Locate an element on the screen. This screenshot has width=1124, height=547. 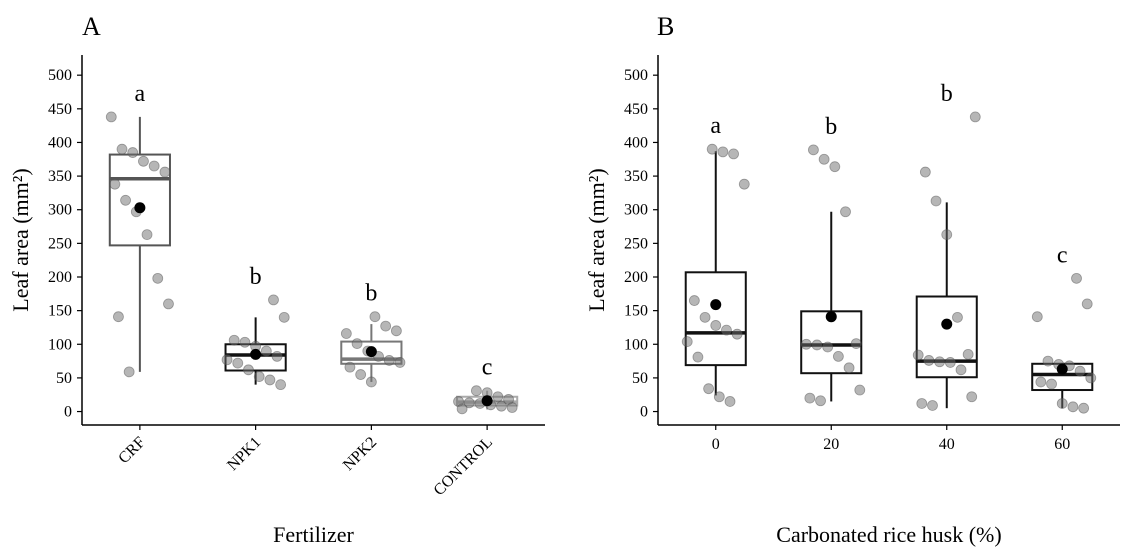
x-tick-label: 40 is located at coordinates (947, 444).